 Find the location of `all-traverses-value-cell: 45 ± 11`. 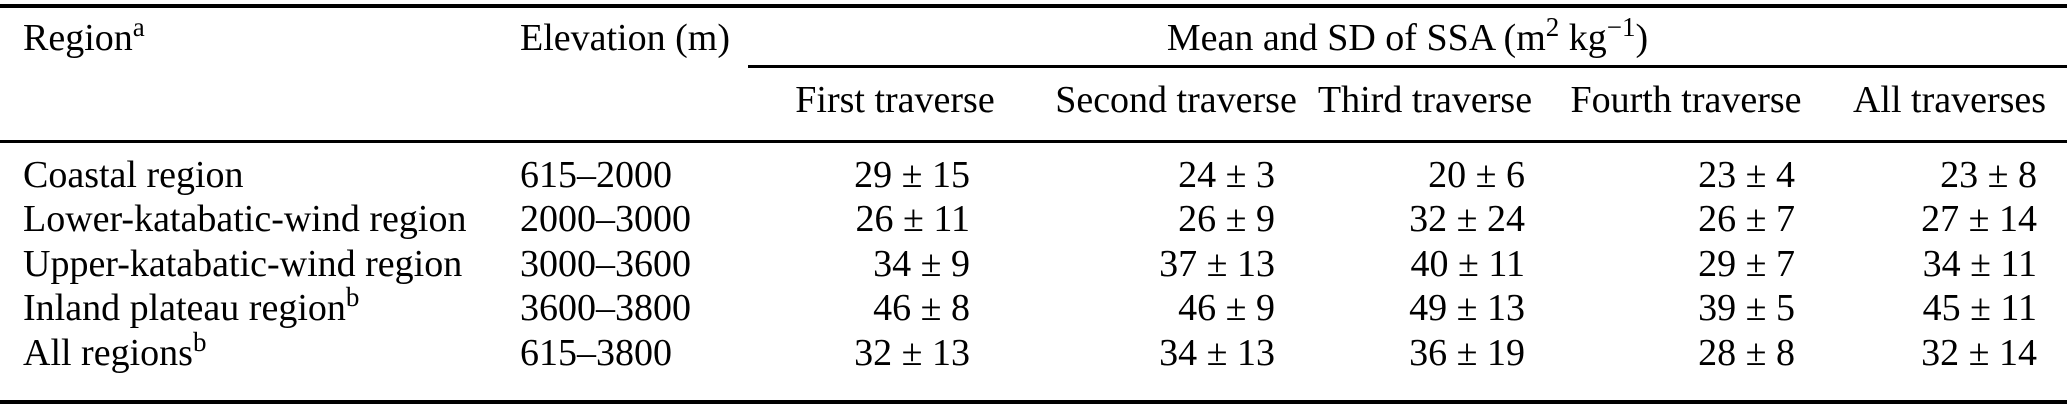

all-traverses-value-cell: 45 ± 11 is located at coordinates (1980, 308).